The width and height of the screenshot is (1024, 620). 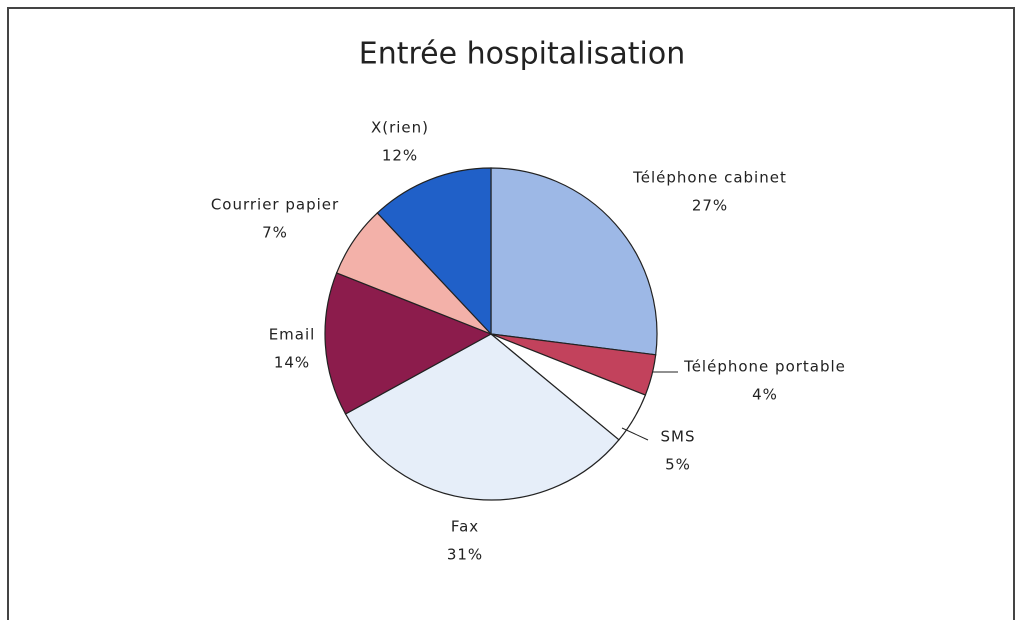 I want to click on slice-value-label: 14%, so click(x=292, y=363).